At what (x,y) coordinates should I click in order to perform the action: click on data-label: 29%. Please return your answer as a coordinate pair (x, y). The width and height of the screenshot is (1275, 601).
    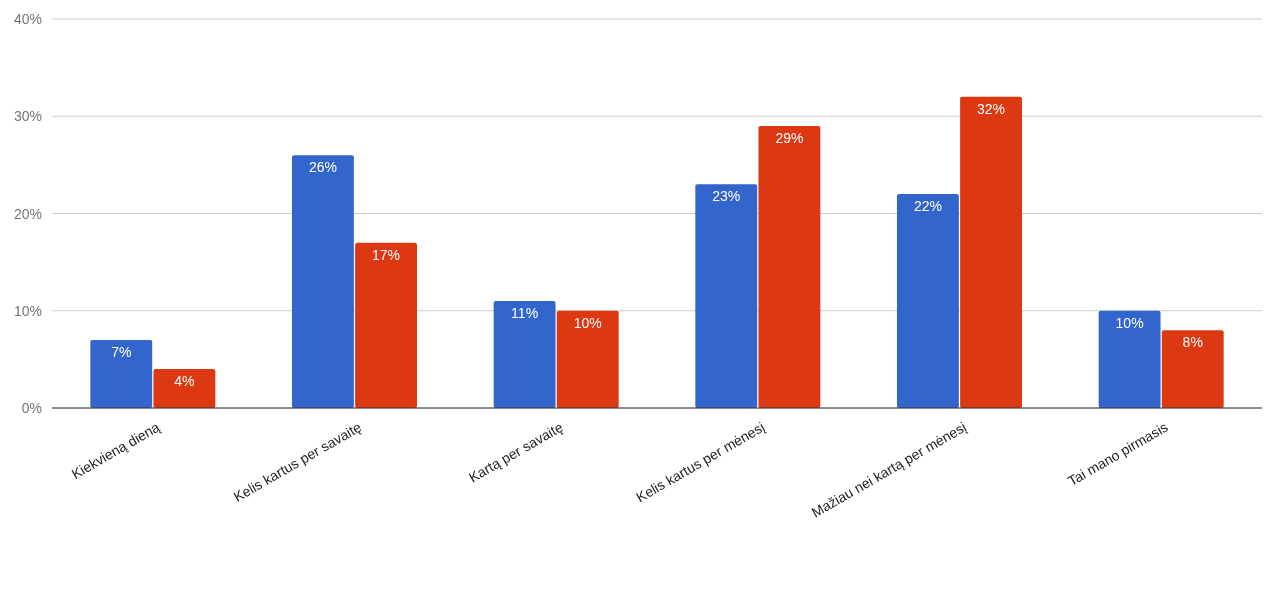
    Looking at the image, I should click on (789, 137).